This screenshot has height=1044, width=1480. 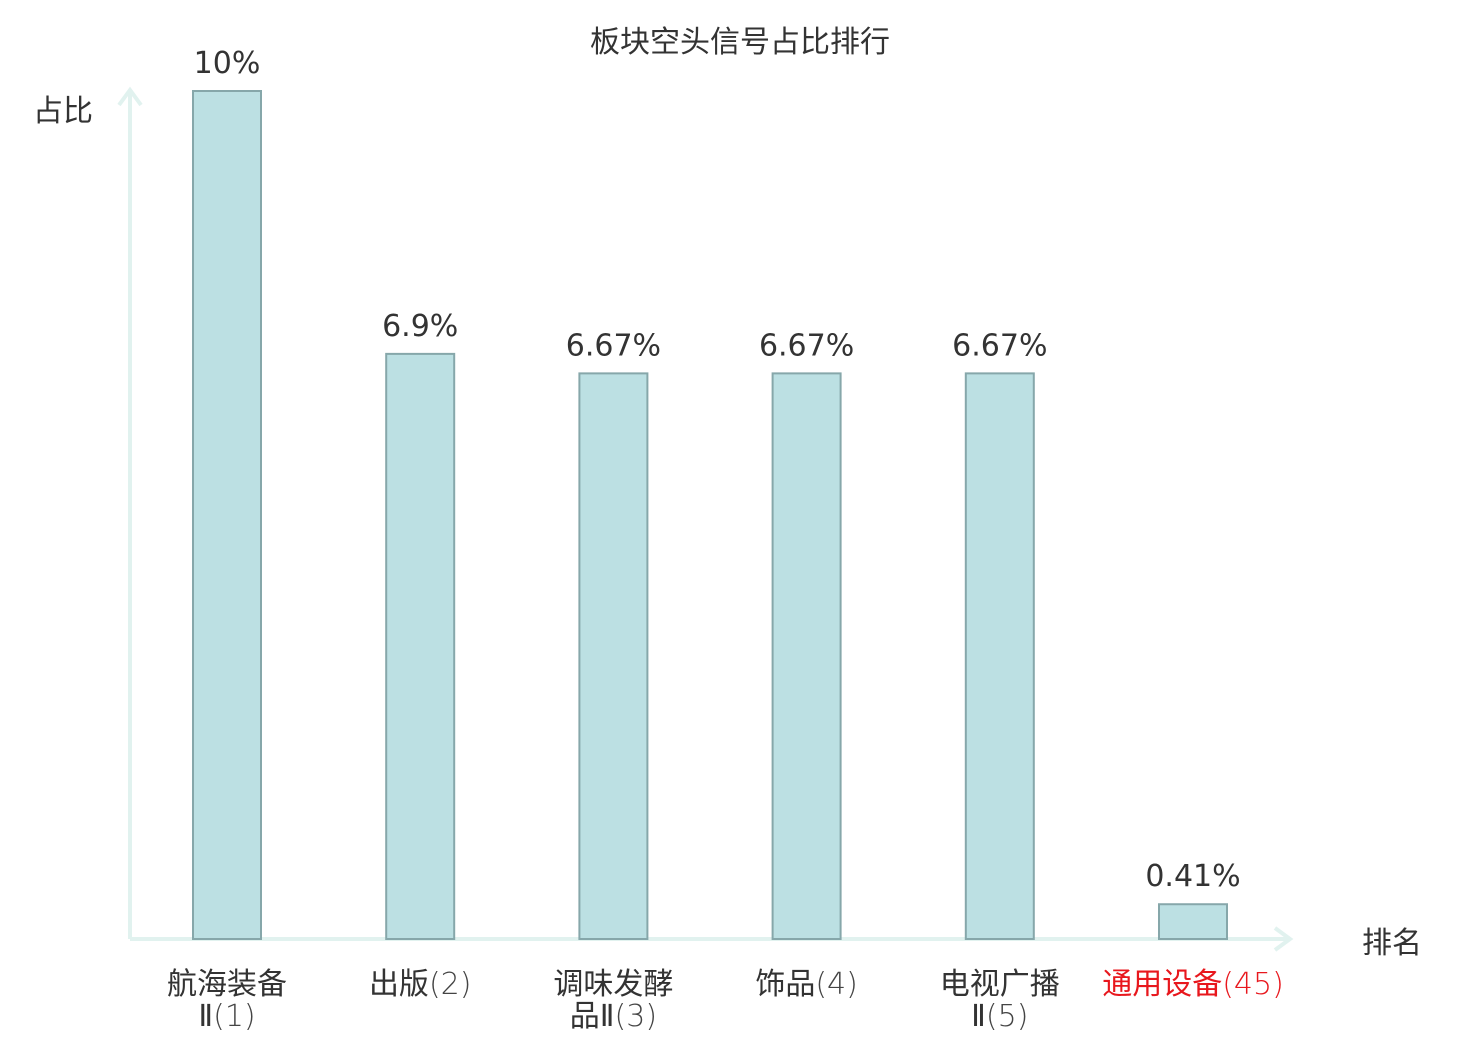 I want to click on value-label: 6.9%, so click(x=420, y=326).